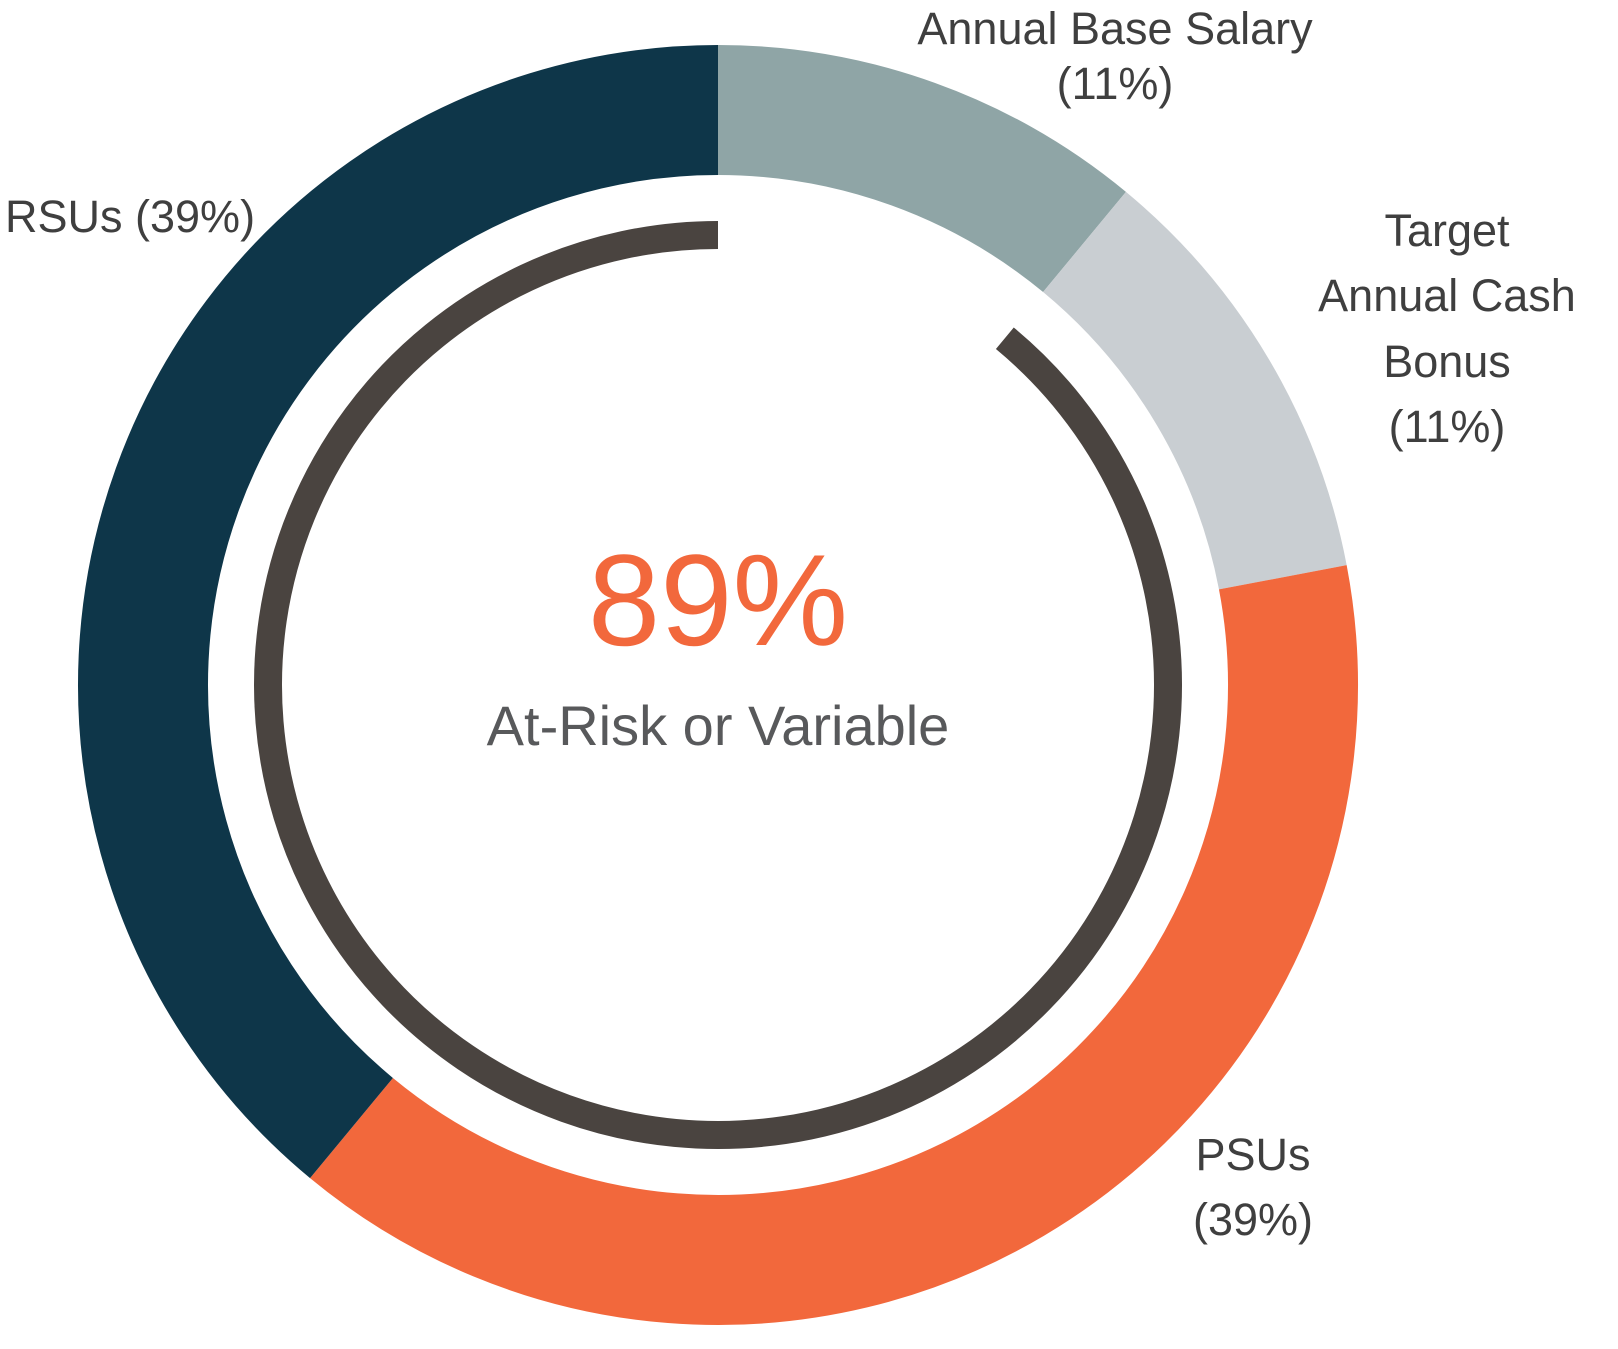  Describe the element at coordinates (1447, 230) in the screenshot. I see `label-line: Target` at that location.